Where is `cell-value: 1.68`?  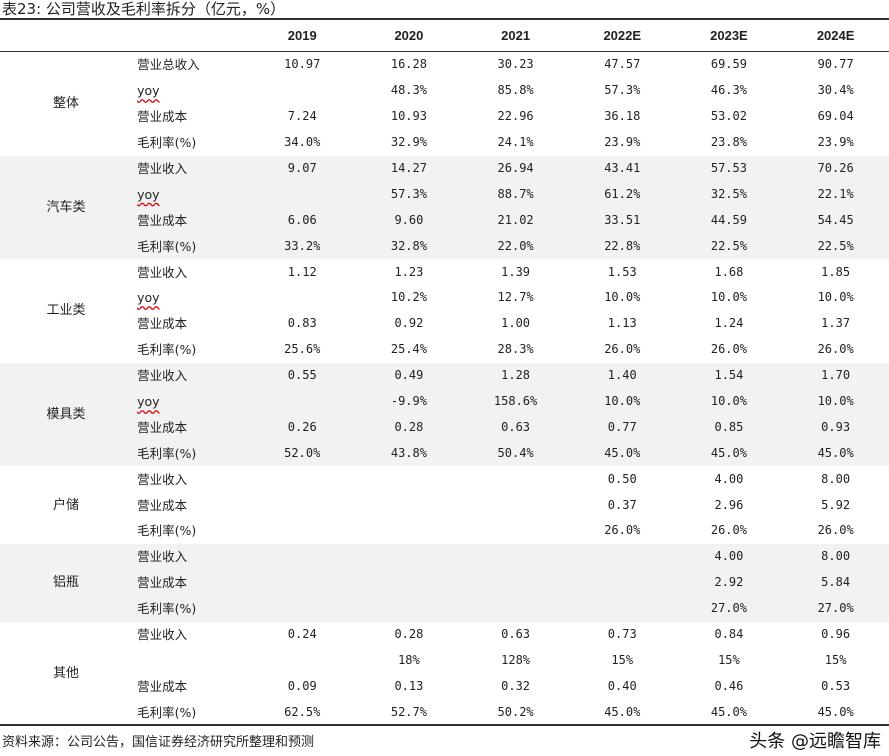 cell-value: 1.68 is located at coordinates (729, 271).